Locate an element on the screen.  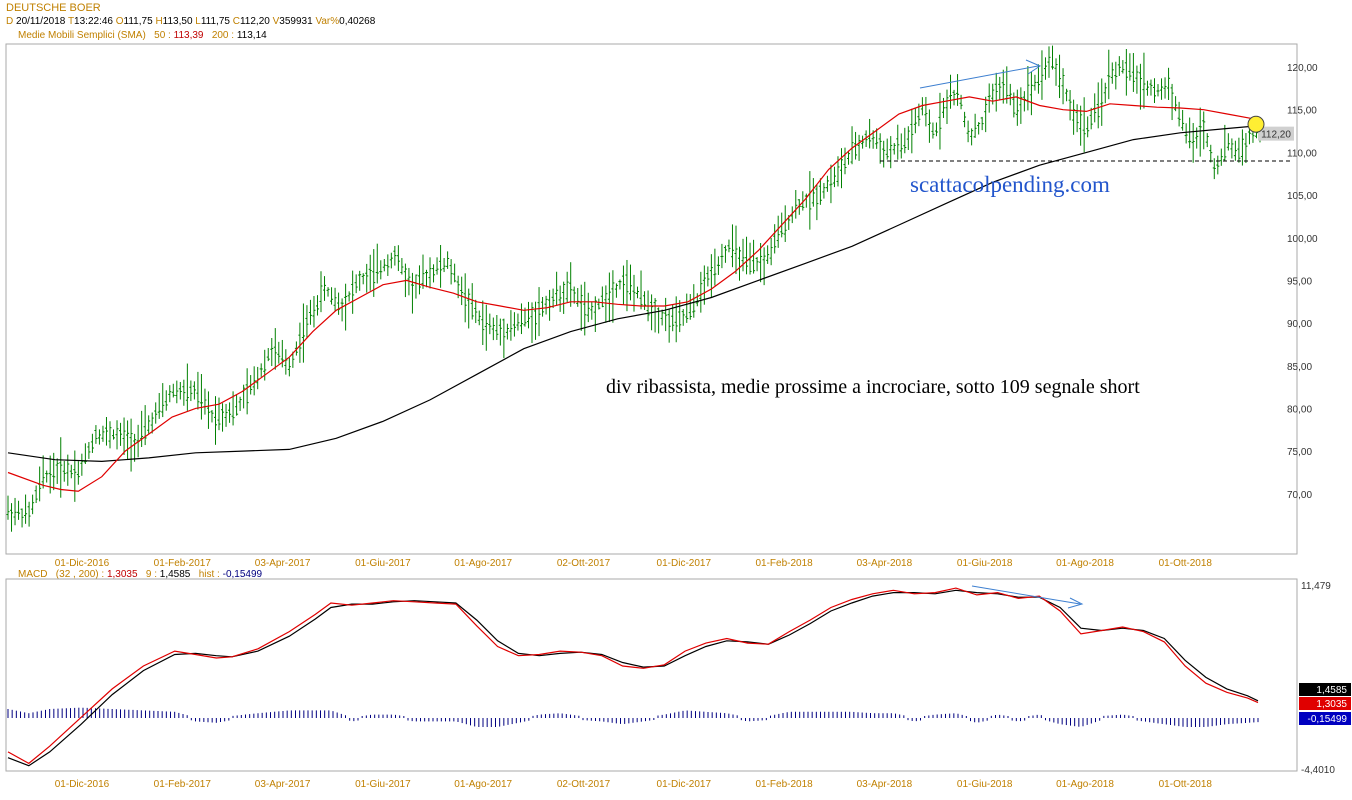
macd-legend-value: 1,3035 is located at coordinates (122, 574).